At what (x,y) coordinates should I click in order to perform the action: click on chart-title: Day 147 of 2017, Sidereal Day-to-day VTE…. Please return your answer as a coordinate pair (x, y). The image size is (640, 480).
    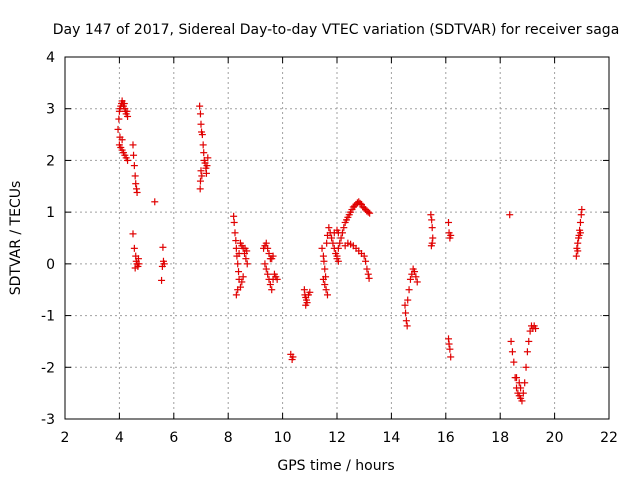
    Looking at the image, I should click on (336, 30).